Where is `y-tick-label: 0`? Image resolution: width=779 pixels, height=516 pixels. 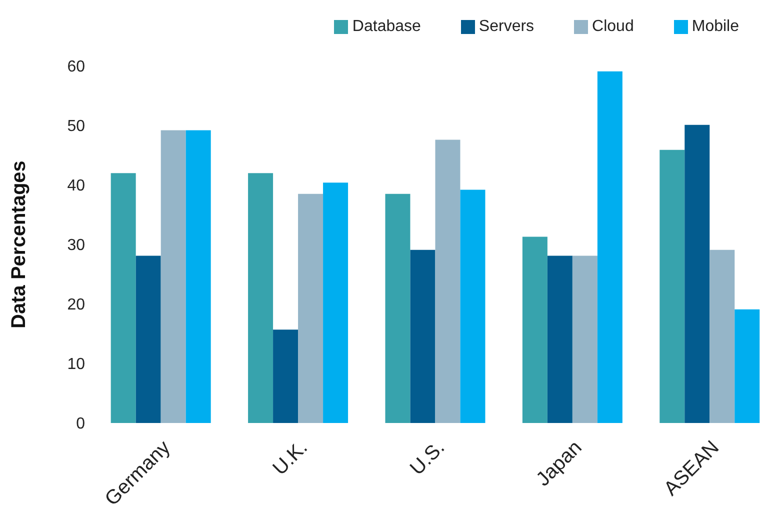 y-tick-label: 0 is located at coordinates (81, 424).